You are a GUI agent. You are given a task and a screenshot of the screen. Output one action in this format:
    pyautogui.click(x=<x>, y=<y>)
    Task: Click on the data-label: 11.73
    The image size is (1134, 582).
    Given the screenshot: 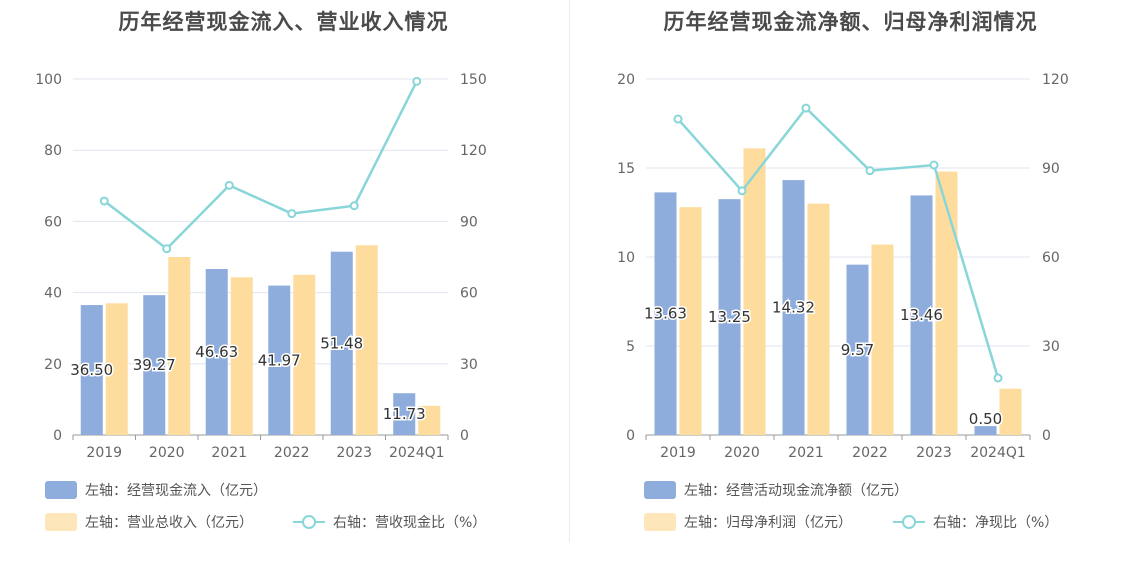 What is the action you would take?
    pyautogui.click(x=404, y=414)
    